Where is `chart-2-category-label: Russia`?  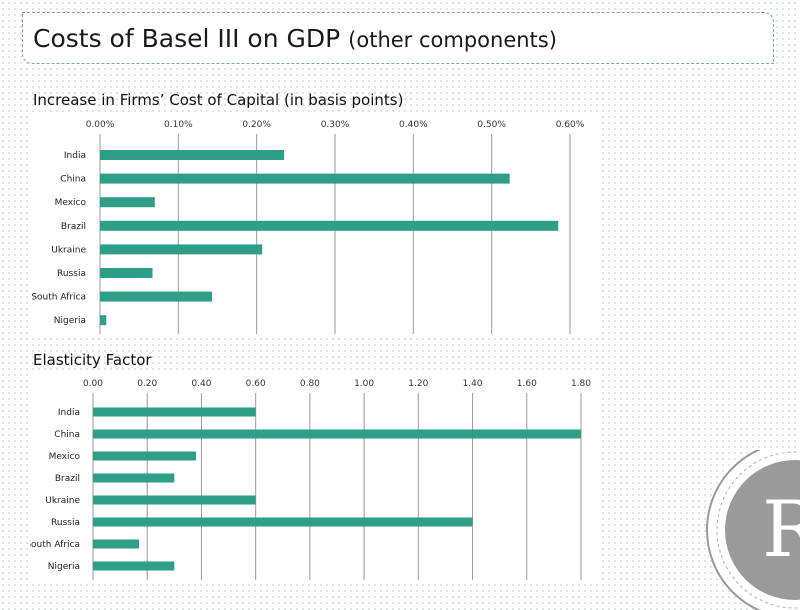 chart-2-category-label: Russia is located at coordinates (65, 523).